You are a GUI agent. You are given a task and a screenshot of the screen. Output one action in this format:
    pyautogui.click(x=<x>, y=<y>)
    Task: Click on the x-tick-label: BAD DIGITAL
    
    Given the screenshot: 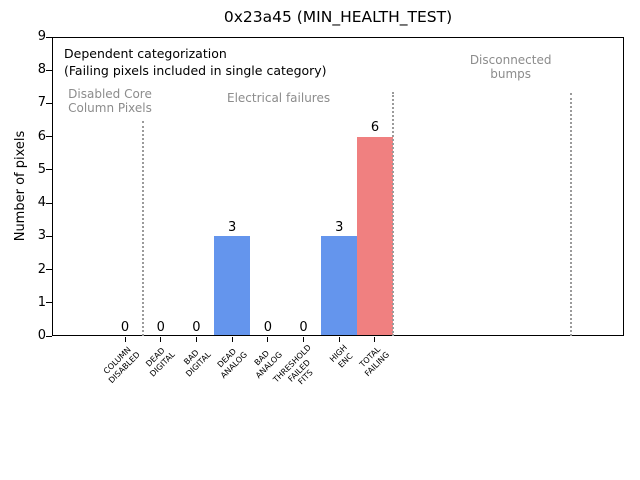 What is the action you would take?
    pyautogui.click(x=197, y=363)
    